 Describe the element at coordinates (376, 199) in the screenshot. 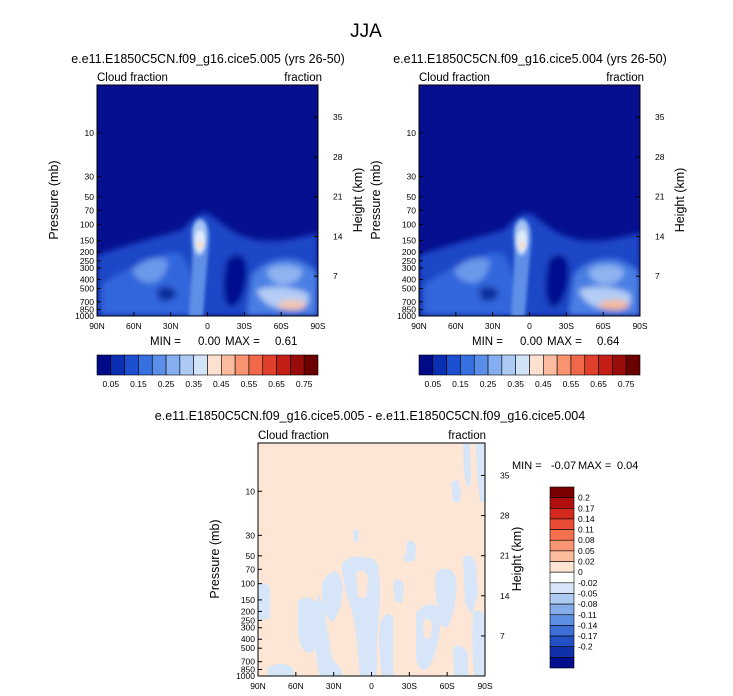

I see `y-axis-label: Pressure (mb)` at that location.